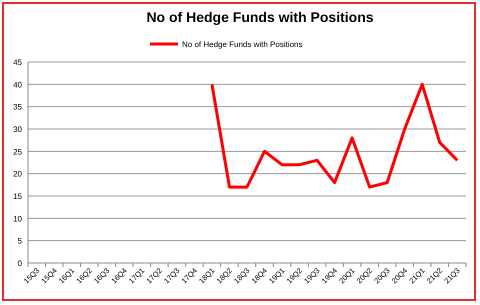  What do you see at coordinates (260, 17) in the screenshot?
I see `chart-title: No of Hedge Funds with Positions` at bounding box center [260, 17].